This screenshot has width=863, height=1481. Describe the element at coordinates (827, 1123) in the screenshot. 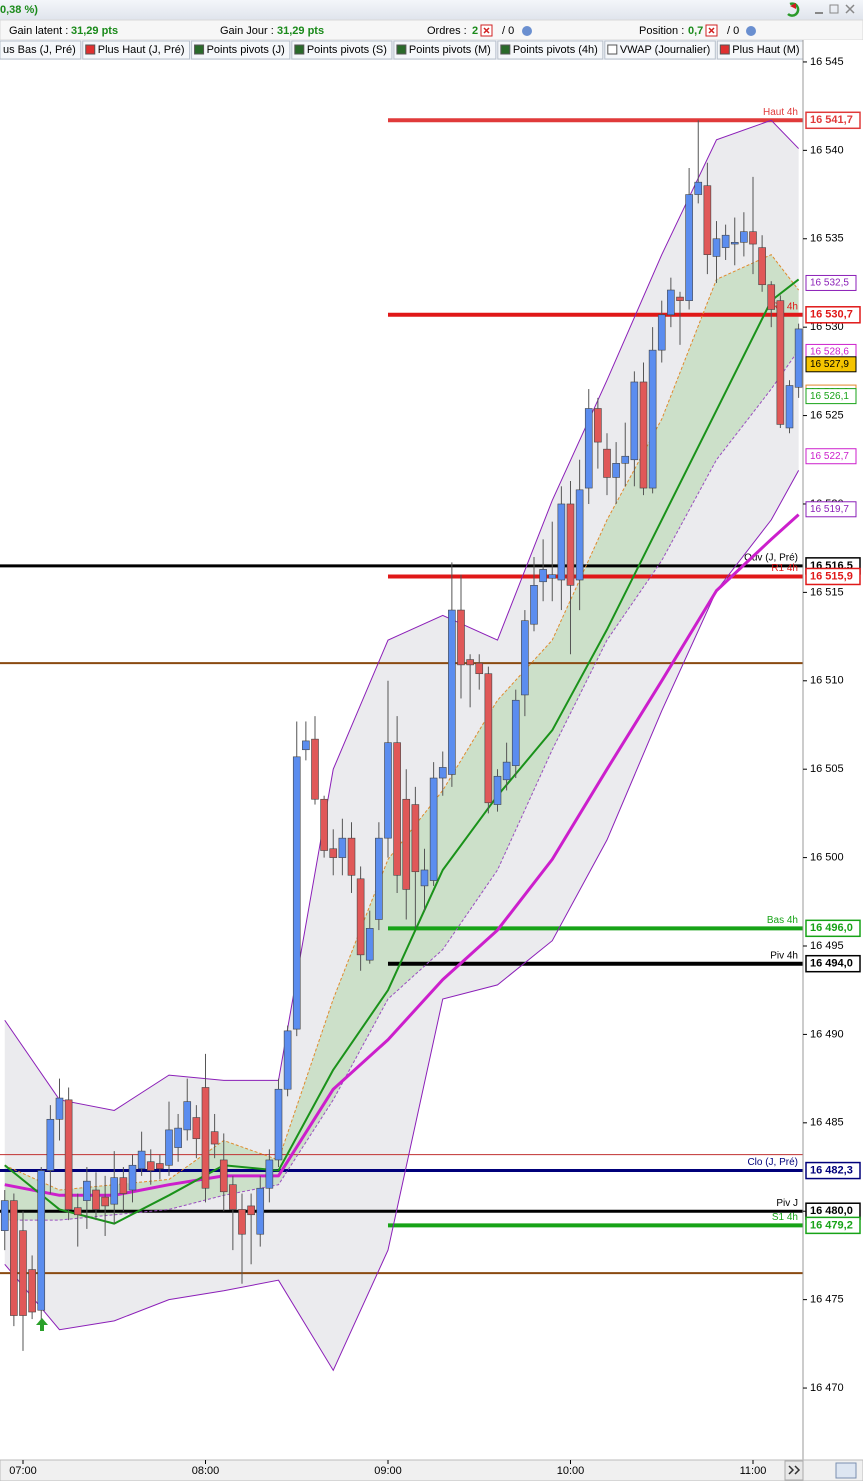

I see `y-tick-label: 16 485` at that location.